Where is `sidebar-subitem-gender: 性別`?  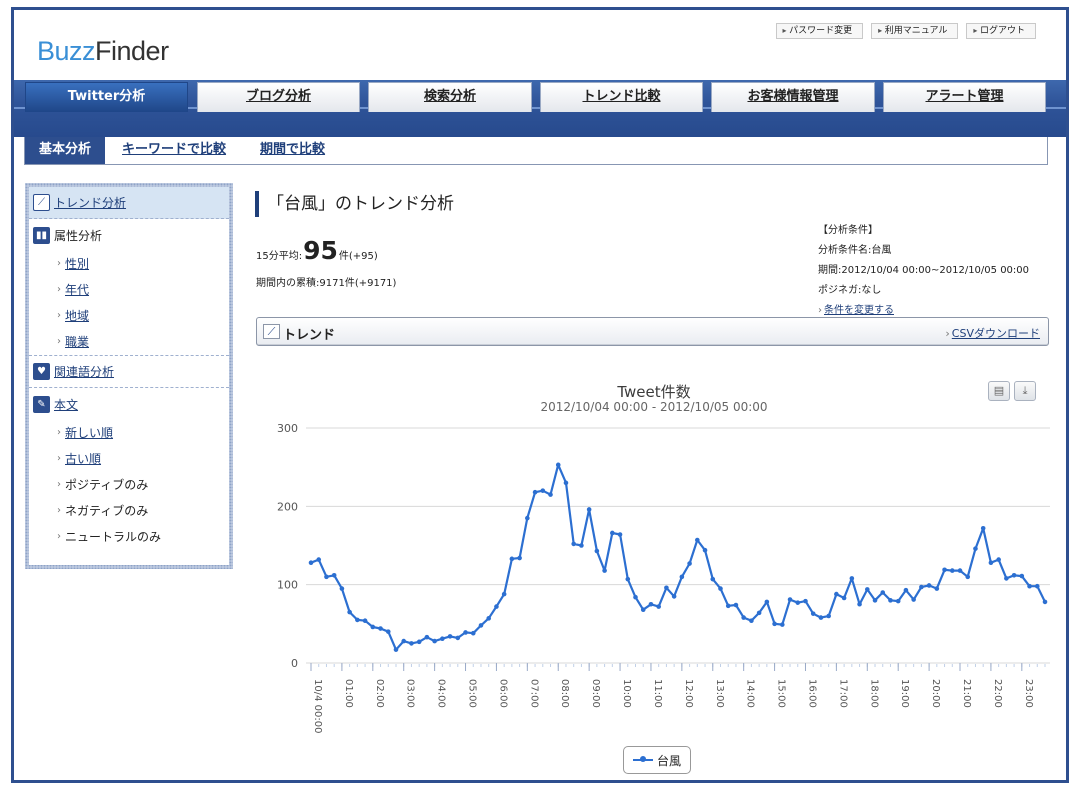
sidebar-subitem-gender: 性別 is located at coordinates (129, 264).